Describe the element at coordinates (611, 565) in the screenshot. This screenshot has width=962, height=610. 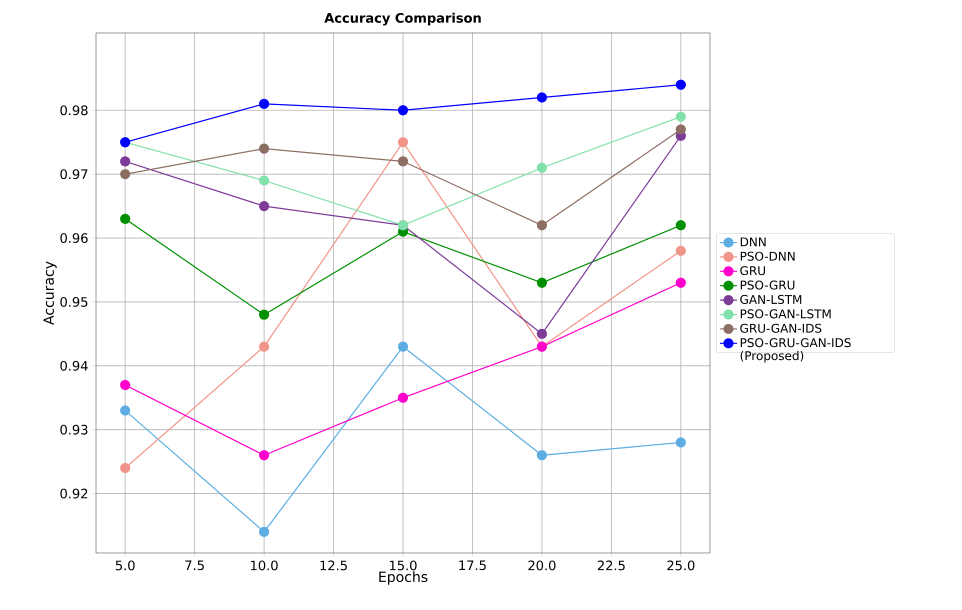
I see `x-tick-label: 22.5` at that location.